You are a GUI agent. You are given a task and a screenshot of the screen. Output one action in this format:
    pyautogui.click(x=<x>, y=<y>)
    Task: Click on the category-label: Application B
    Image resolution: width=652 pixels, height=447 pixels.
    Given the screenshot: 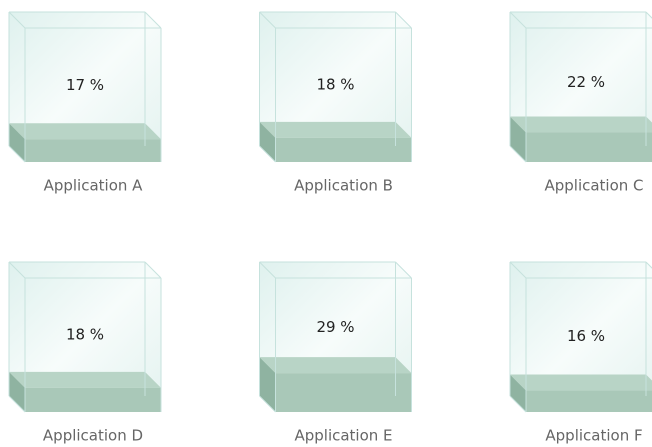 What is the action you would take?
    pyautogui.click(x=343, y=186)
    